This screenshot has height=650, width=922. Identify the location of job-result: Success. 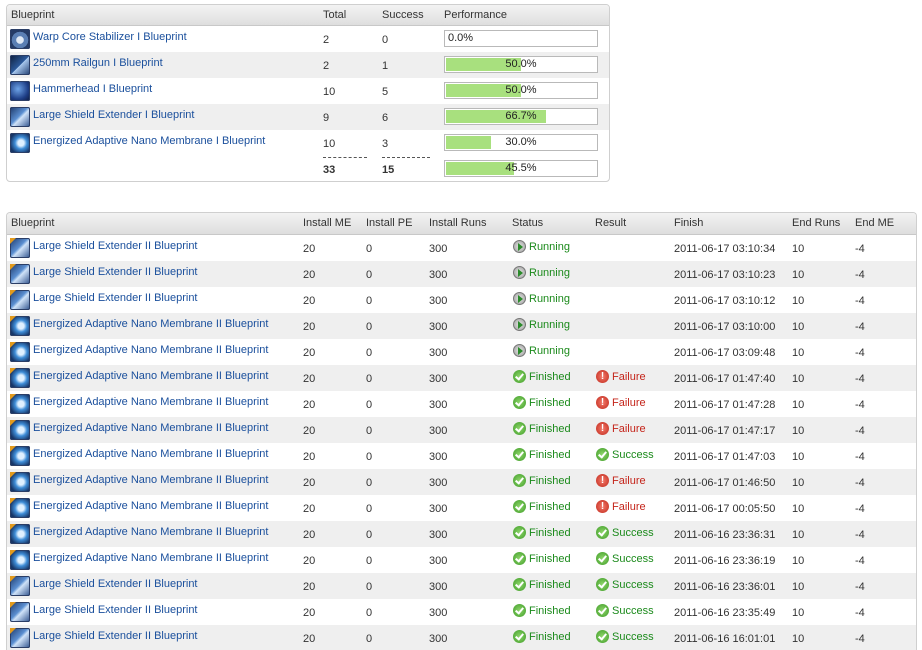
(625, 610).